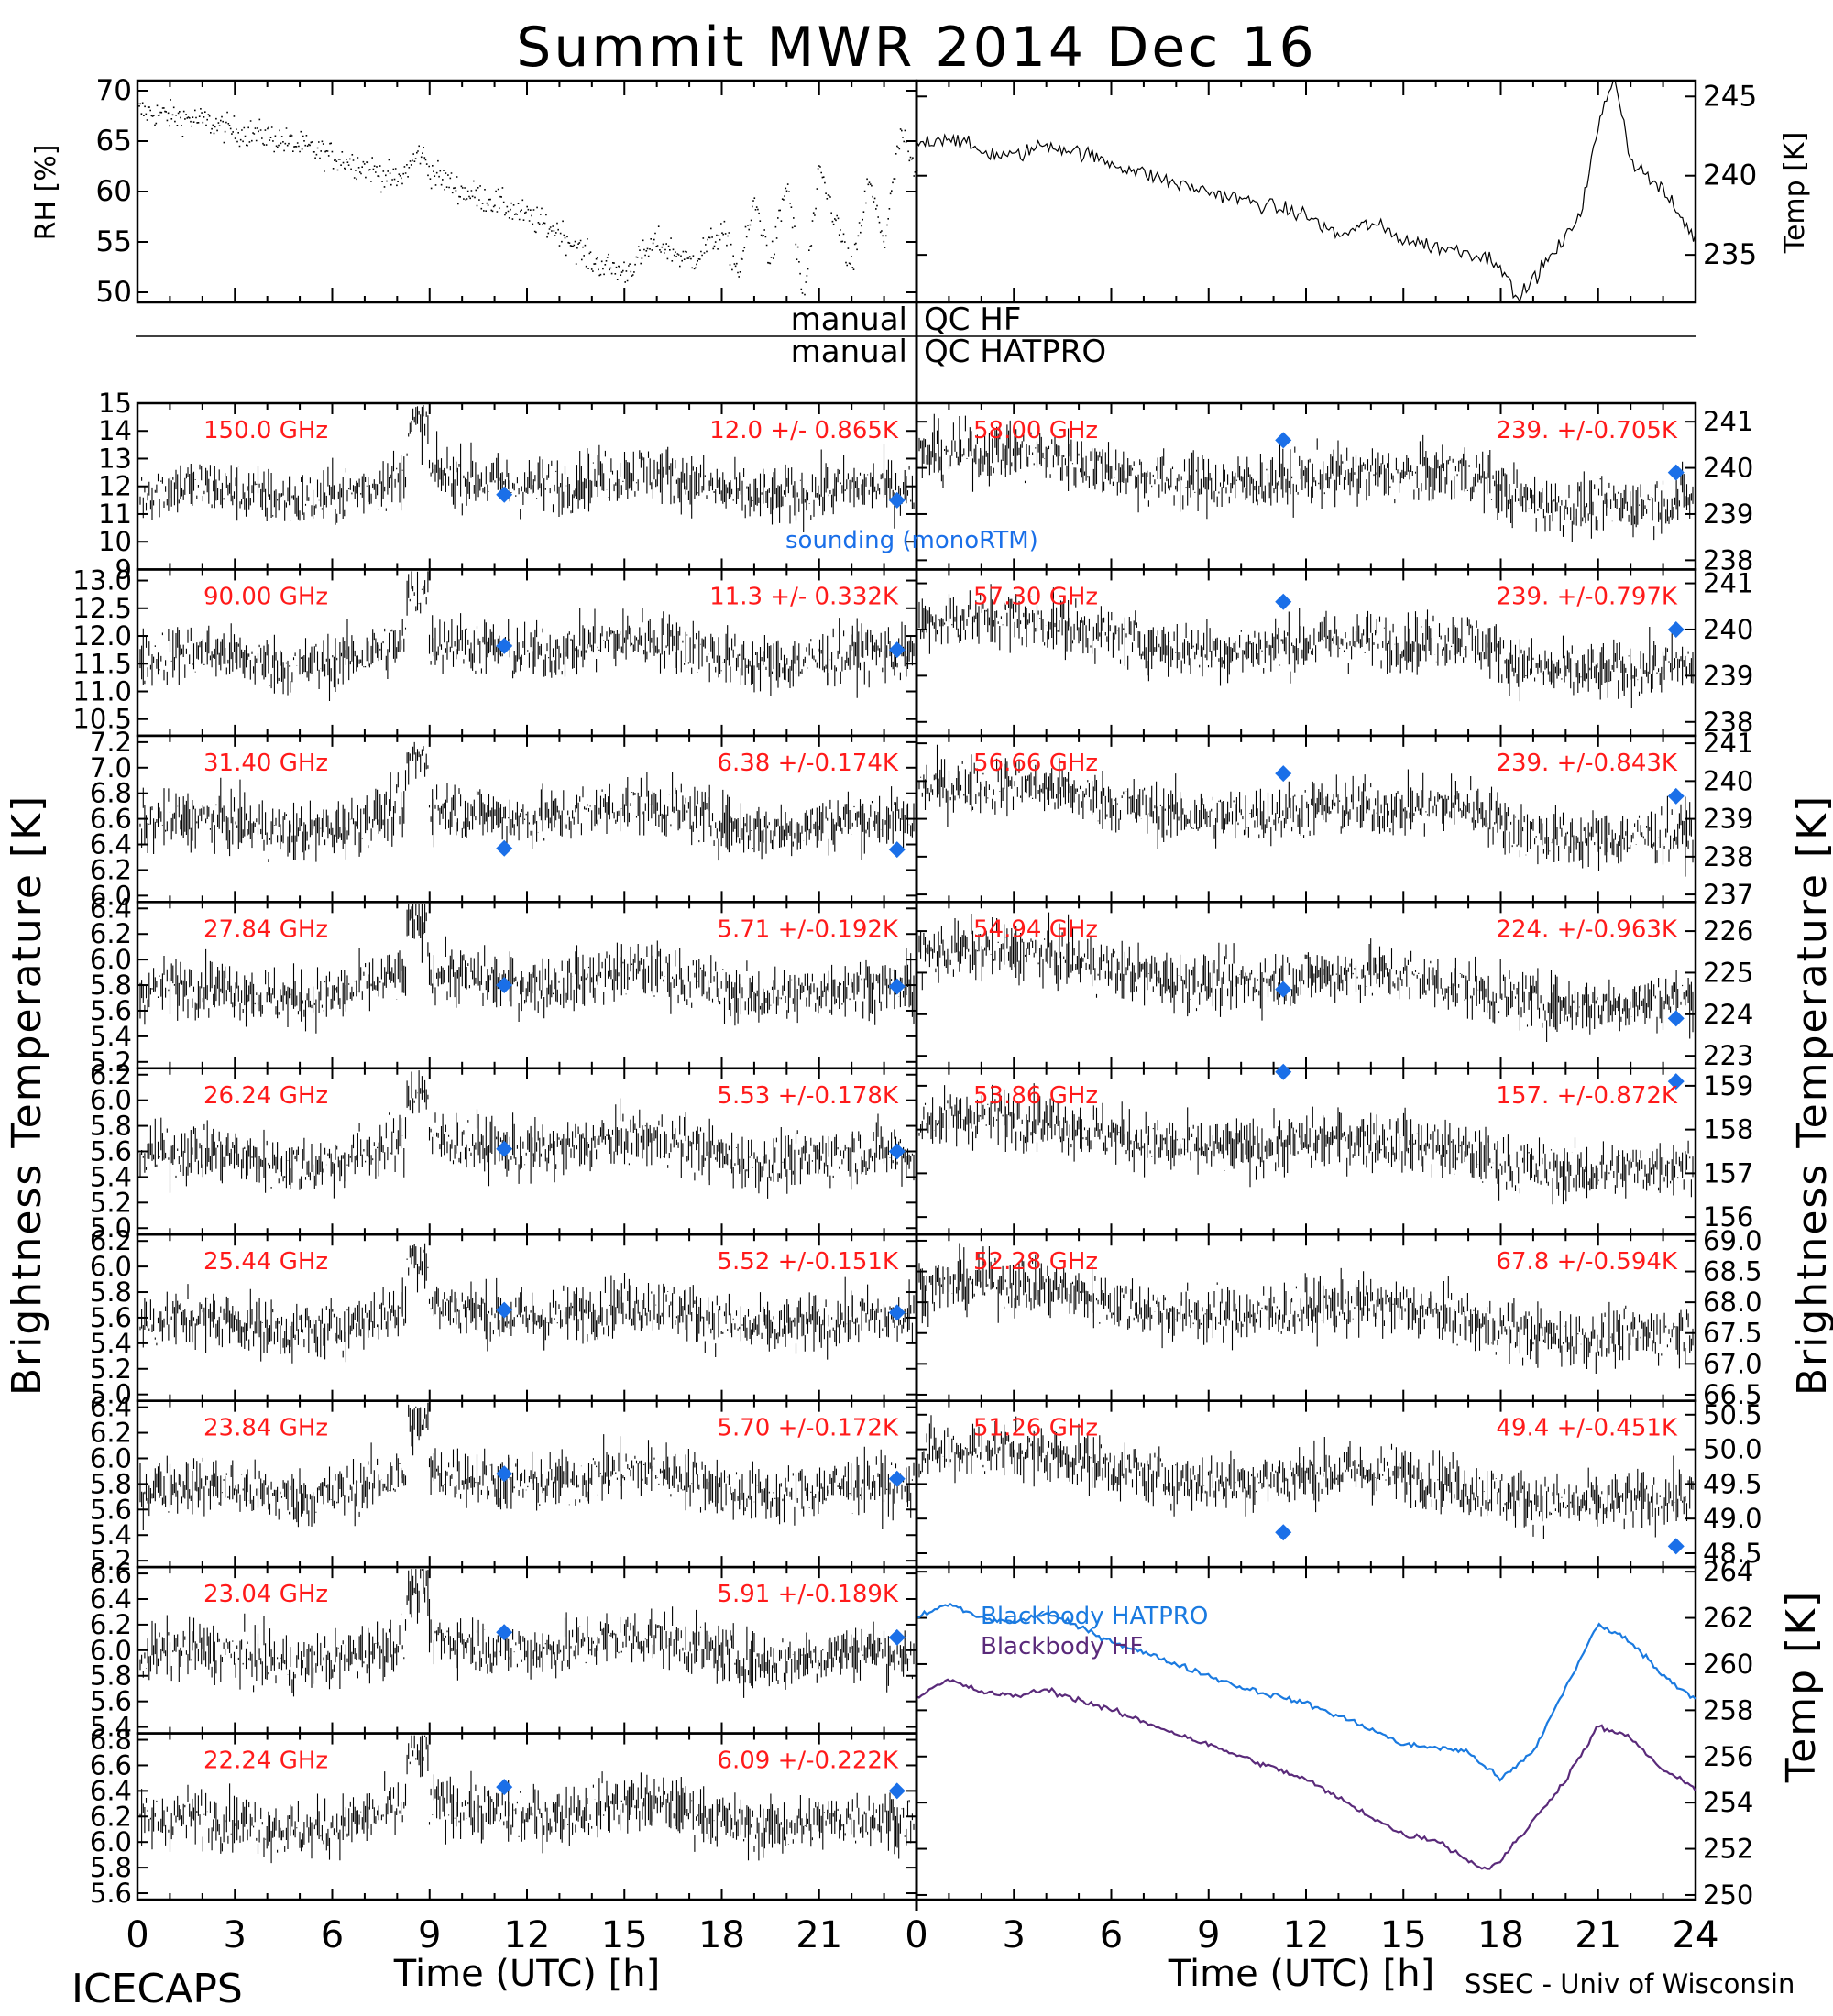 The image size is (1833, 2016). I want to click on channel-2624-data-points, so click(527, 1134).